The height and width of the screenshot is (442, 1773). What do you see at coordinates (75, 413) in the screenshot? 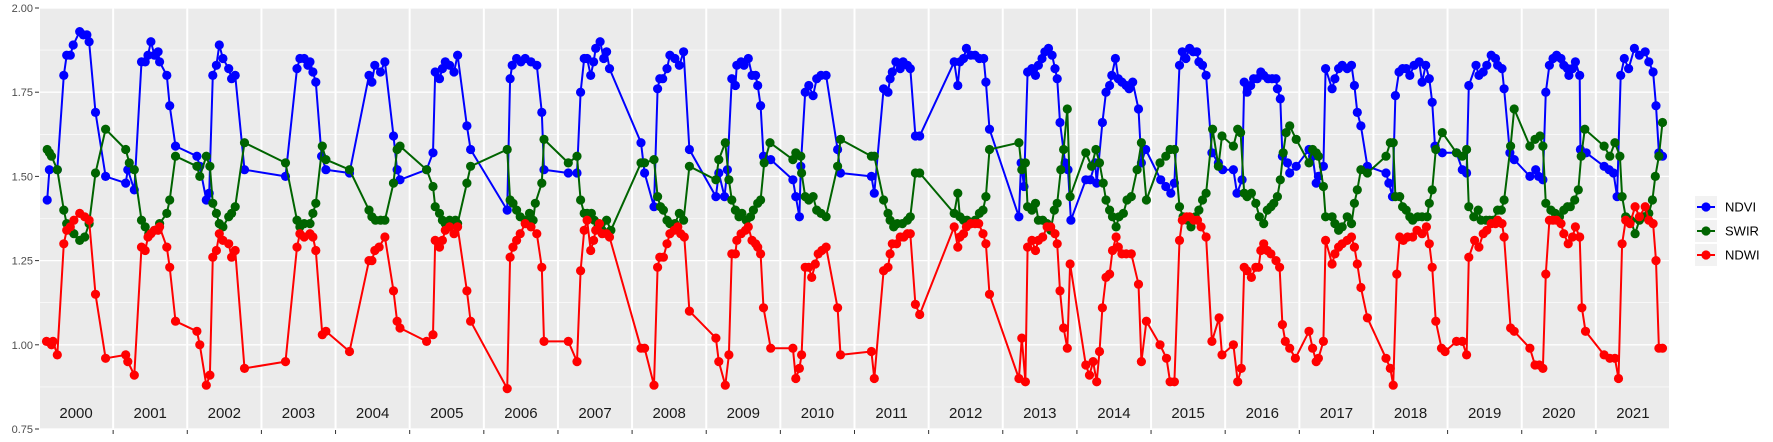
I see `facet-label-2000: 2000` at bounding box center [75, 413].